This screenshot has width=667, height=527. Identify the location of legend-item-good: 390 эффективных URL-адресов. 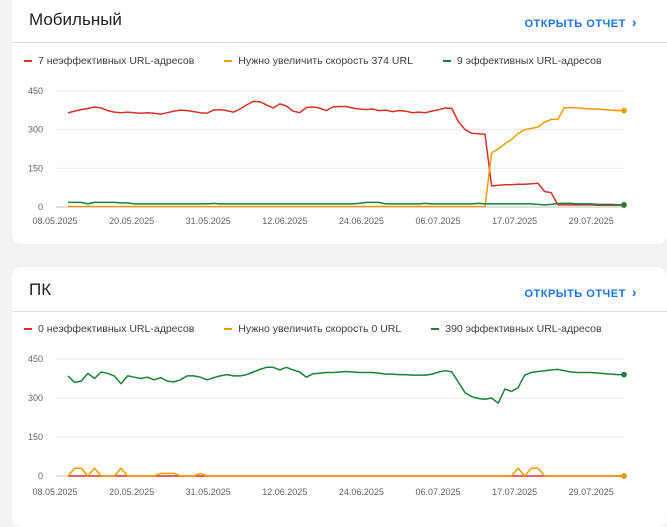
(516, 329).